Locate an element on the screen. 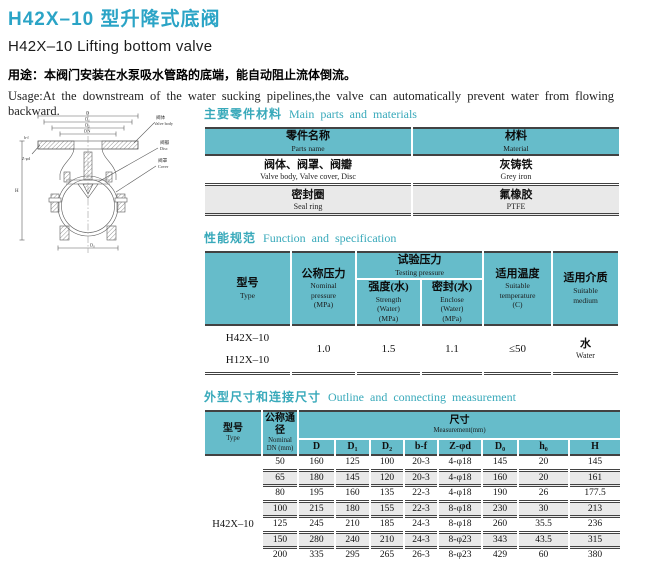  spec-col-nominal-pressure: 公称压力 Nominal pressure (MPa) is located at coordinates (323, 289).